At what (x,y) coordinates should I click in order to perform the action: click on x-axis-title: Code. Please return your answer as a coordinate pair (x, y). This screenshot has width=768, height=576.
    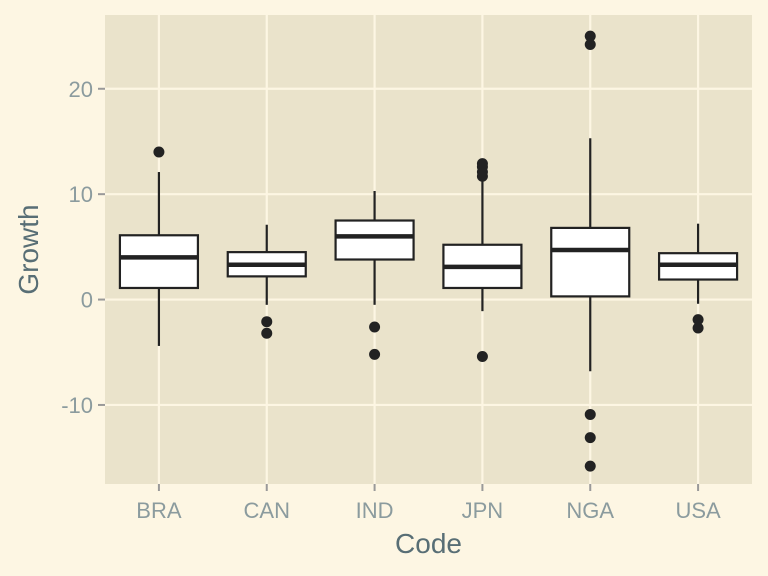
    Looking at the image, I should click on (428, 543).